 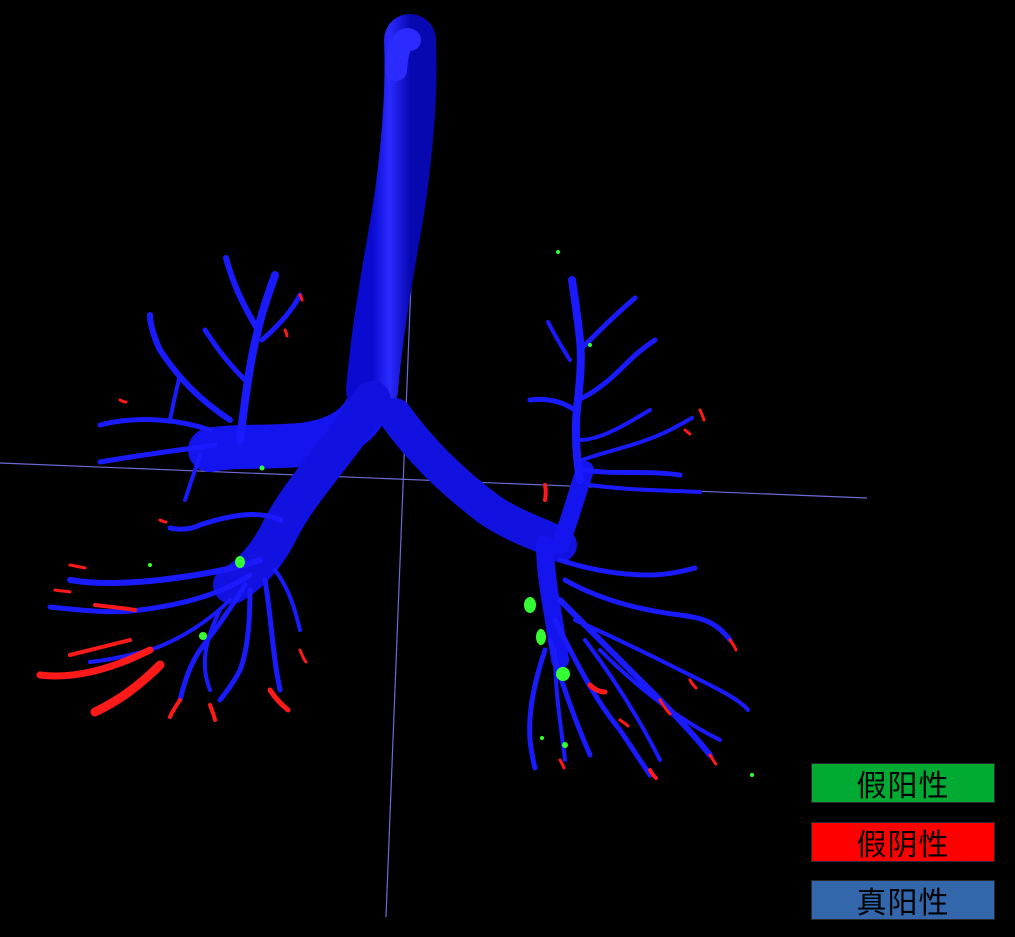 I want to click on legend-item-false-positive: 假阳性, so click(x=903, y=783).